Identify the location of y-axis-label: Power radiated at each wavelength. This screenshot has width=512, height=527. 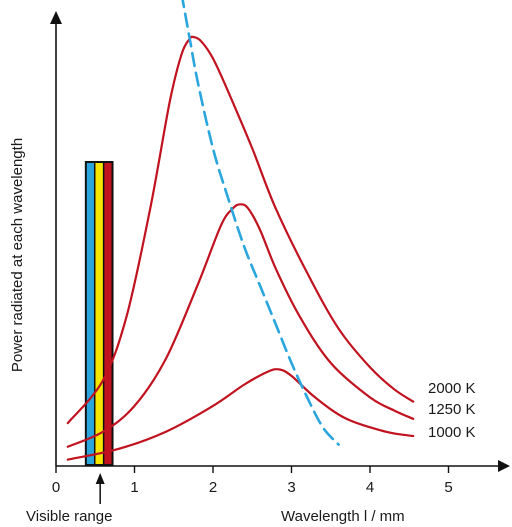
(17, 255).